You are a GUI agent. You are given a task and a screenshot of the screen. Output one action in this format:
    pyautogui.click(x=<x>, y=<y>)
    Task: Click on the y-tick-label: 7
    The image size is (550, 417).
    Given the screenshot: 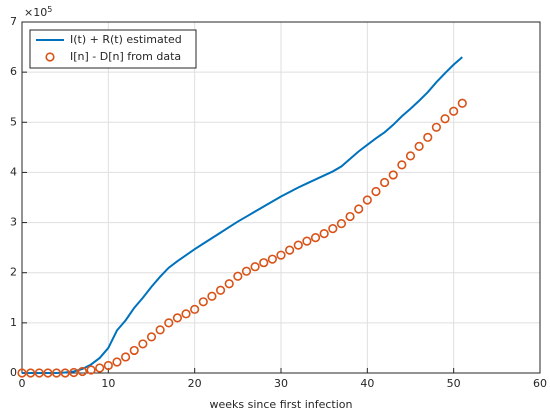 What is the action you would take?
    pyautogui.click(x=13, y=21)
    